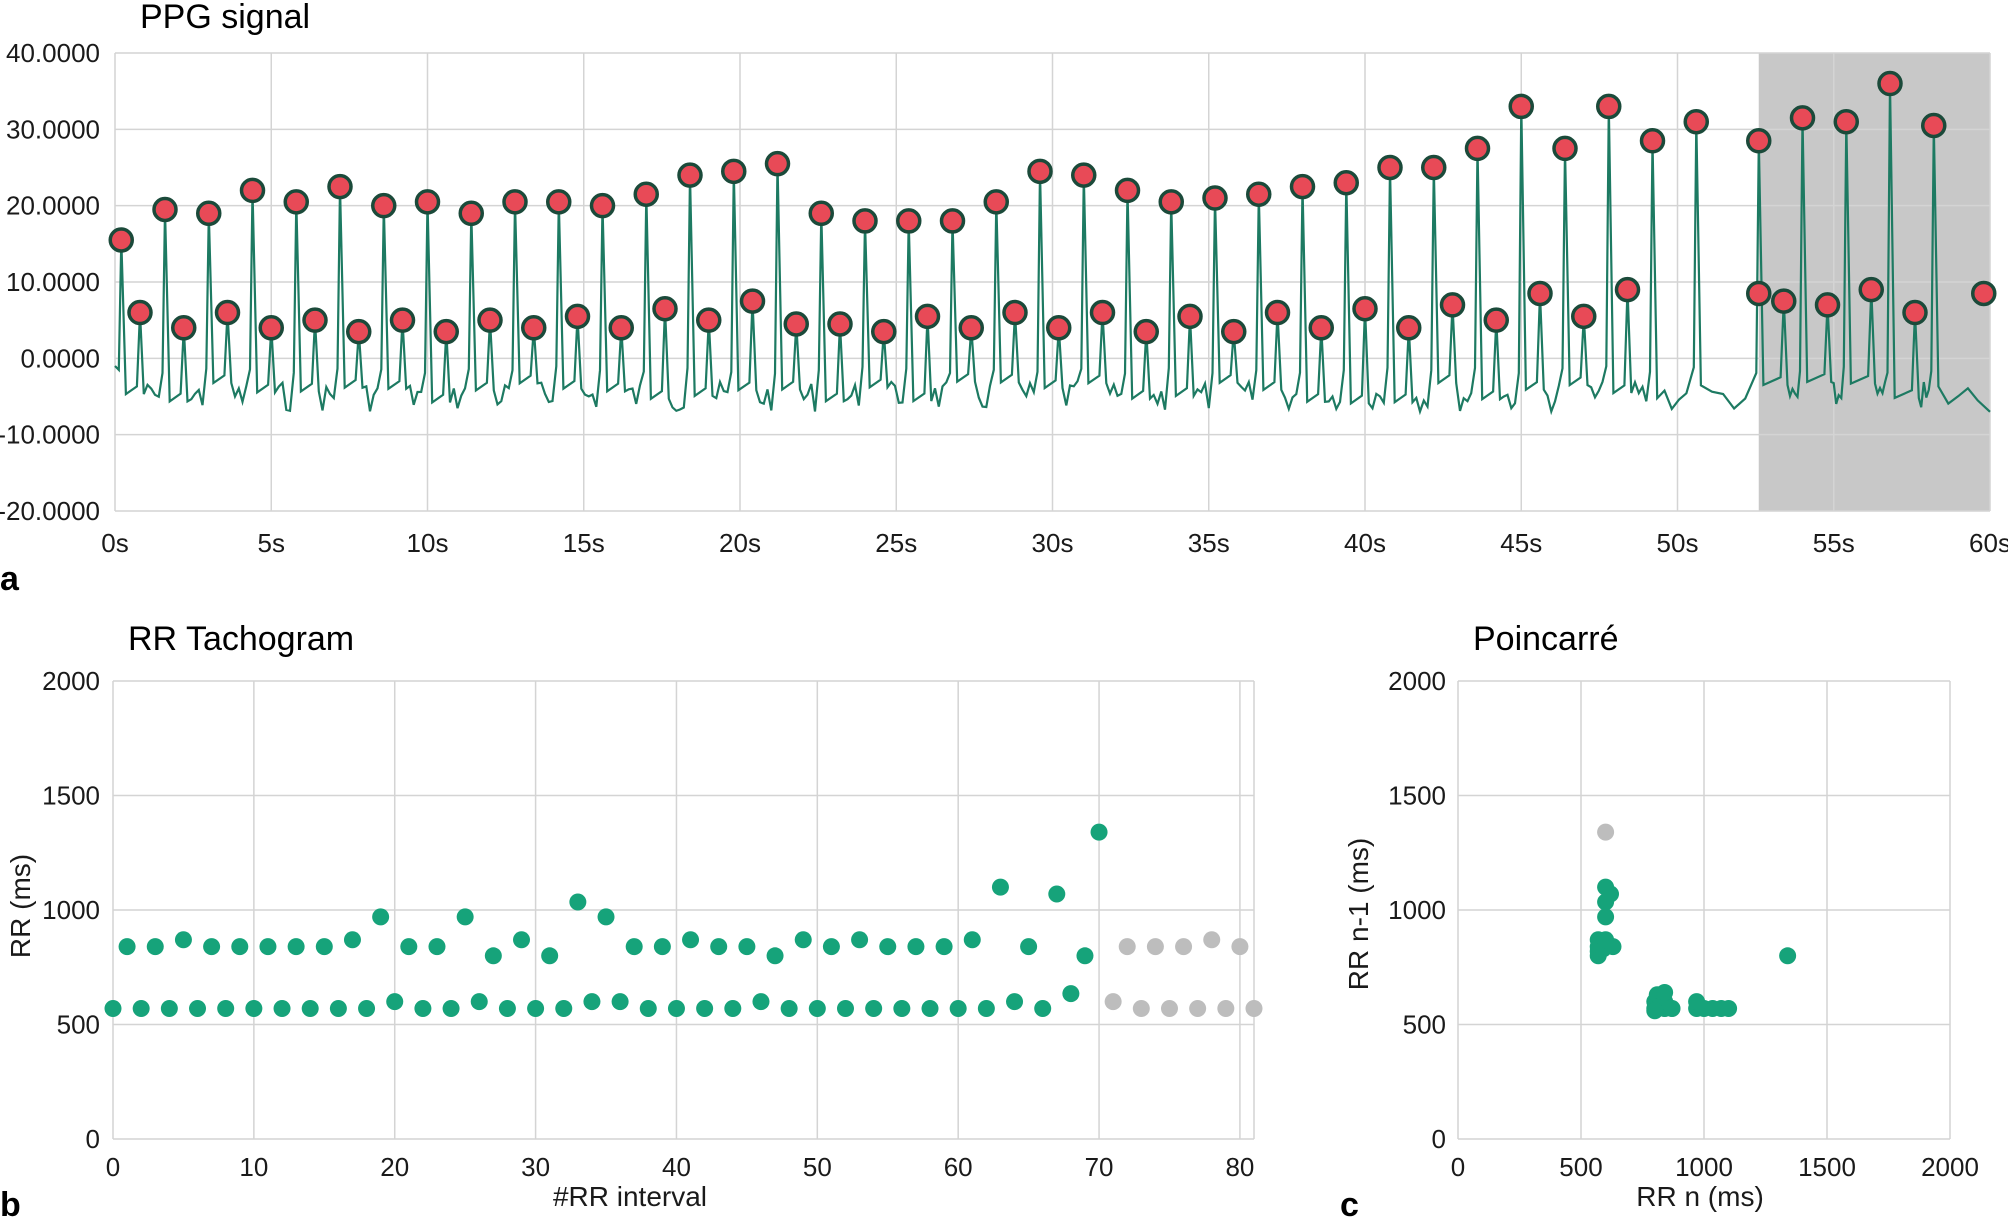 The width and height of the screenshot is (2008, 1218). What do you see at coordinates (958, 1167) in the screenshot?
I see `tachogram-xtick-label: 60` at bounding box center [958, 1167].